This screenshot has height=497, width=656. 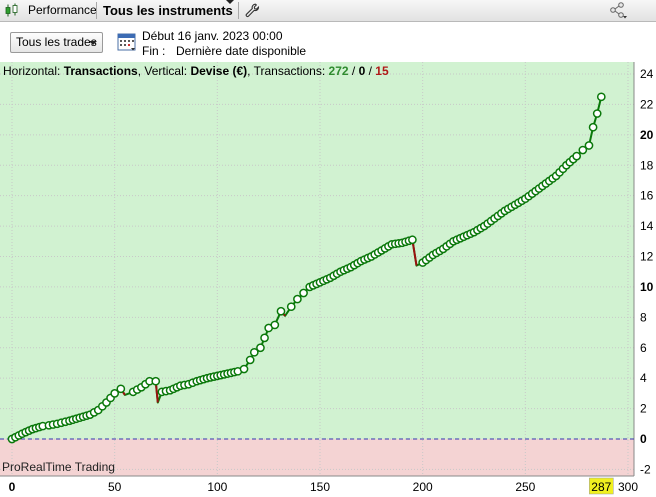 I want to click on x-tick-label: 0, so click(x=12, y=487).